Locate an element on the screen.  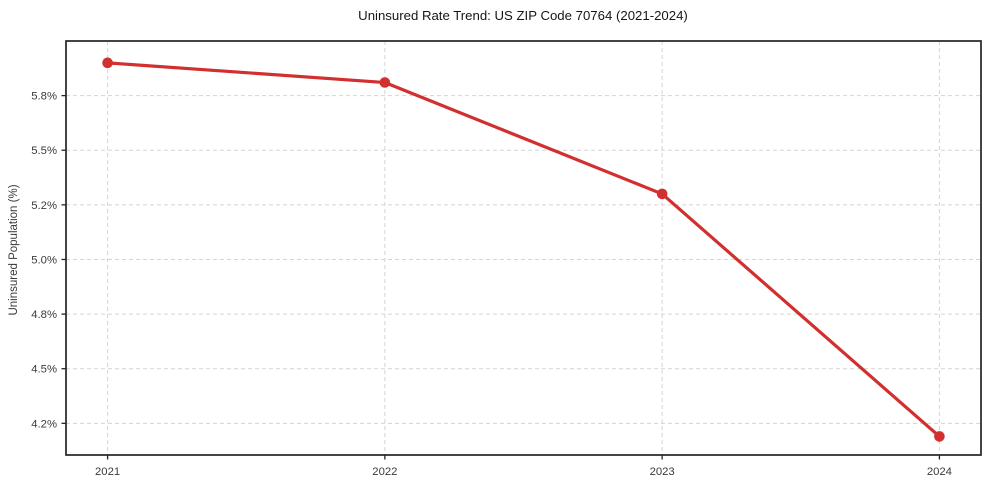
y-tick-label: 5.2% is located at coordinates (44, 206).